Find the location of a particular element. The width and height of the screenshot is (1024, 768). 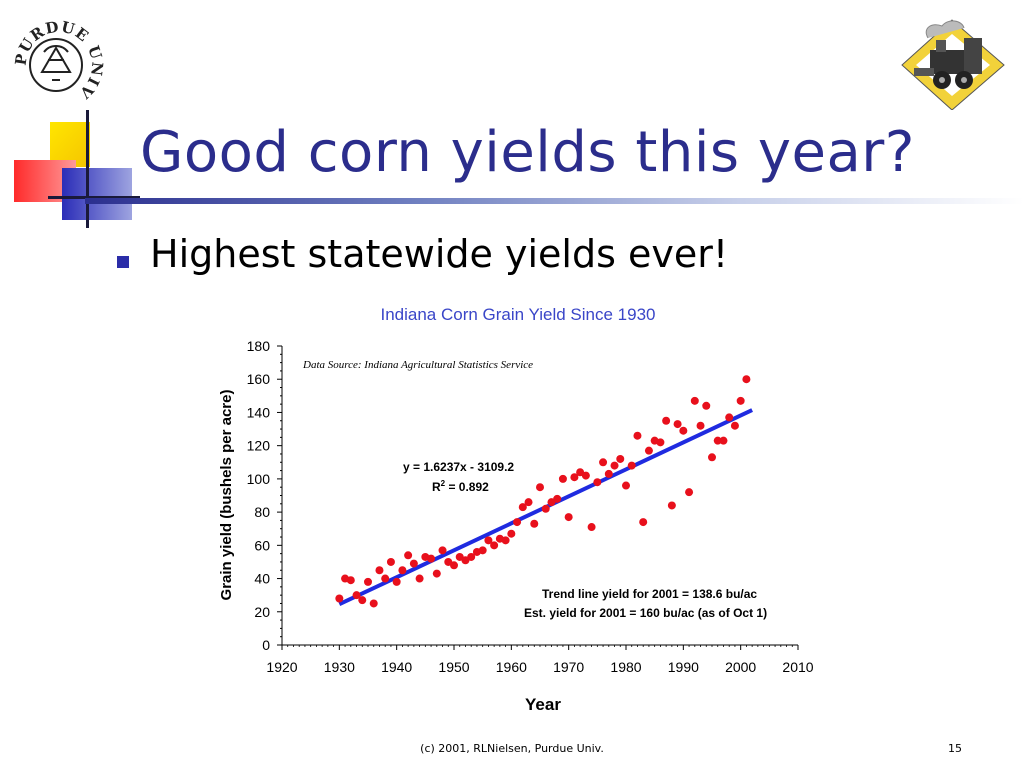

x-tick-label: 1990 is located at coordinates (683, 667).